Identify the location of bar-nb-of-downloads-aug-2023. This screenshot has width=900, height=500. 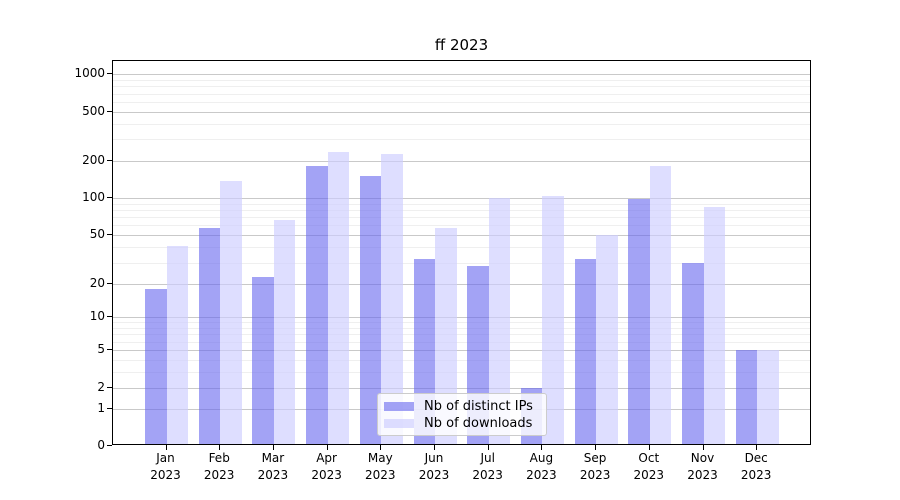
(553, 320).